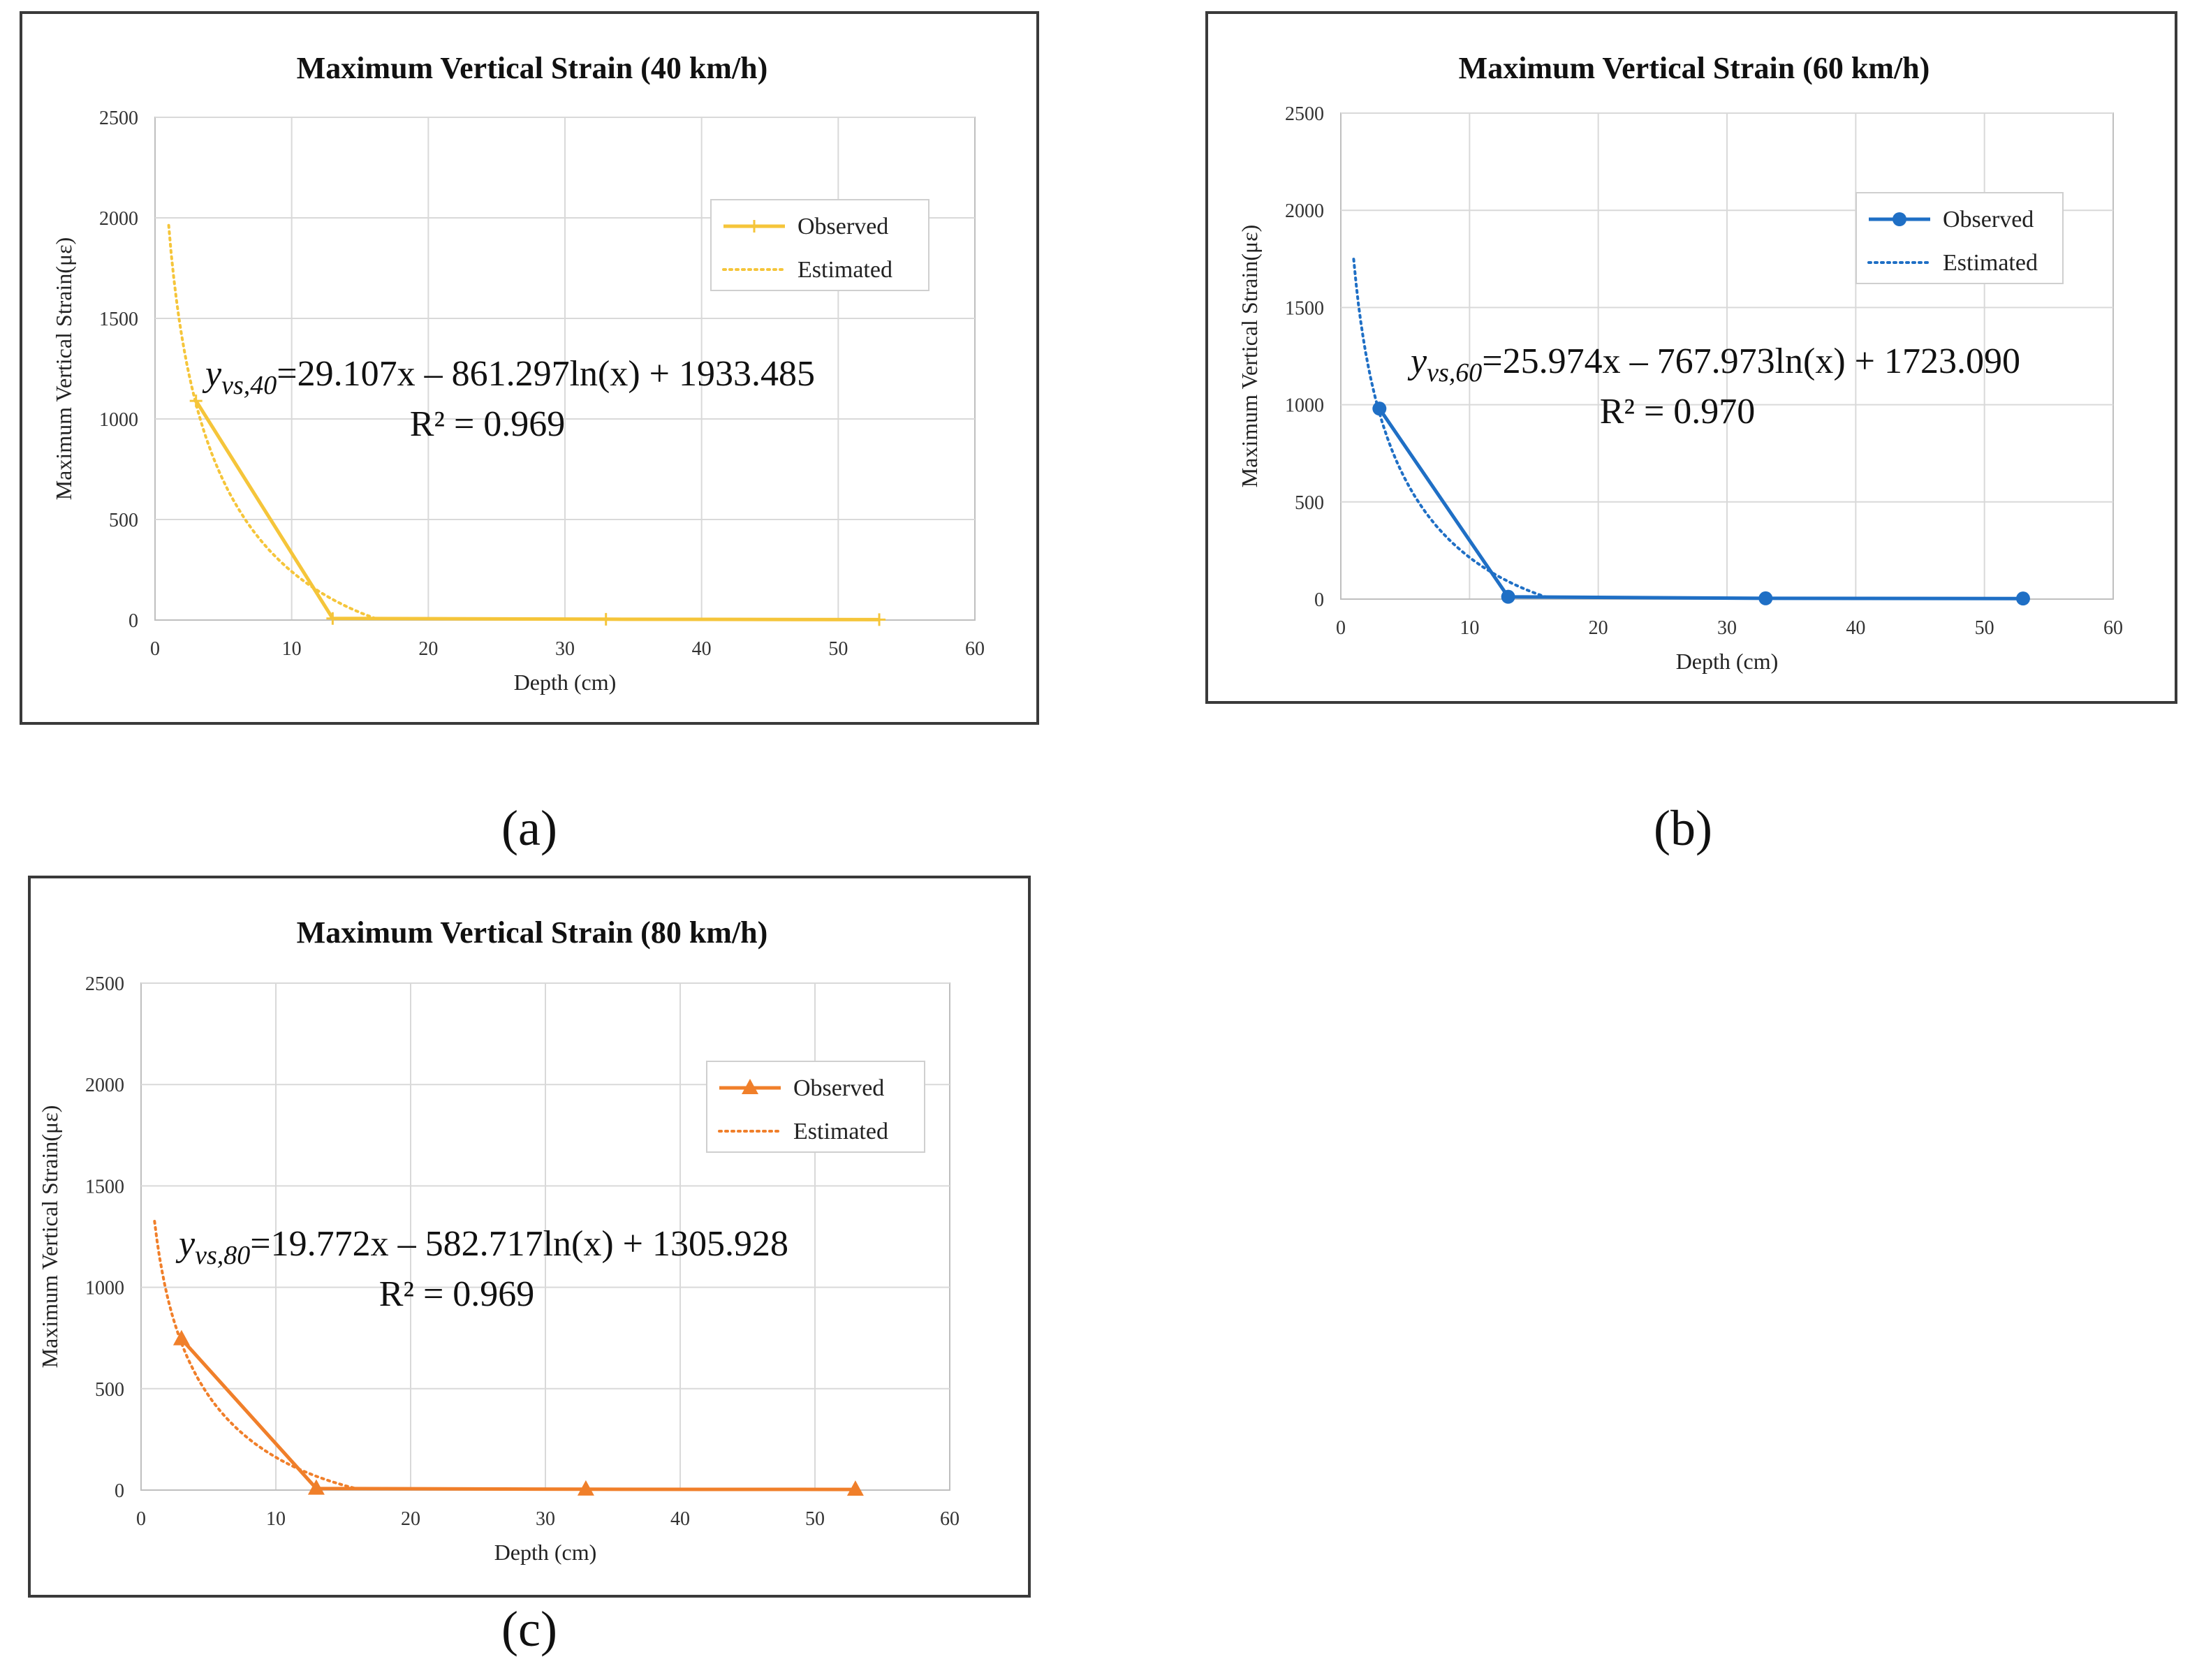 The image size is (2190, 1680). What do you see at coordinates (1683, 828) in the screenshot?
I see `caption-b: (b)` at bounding box center [1683, 828].